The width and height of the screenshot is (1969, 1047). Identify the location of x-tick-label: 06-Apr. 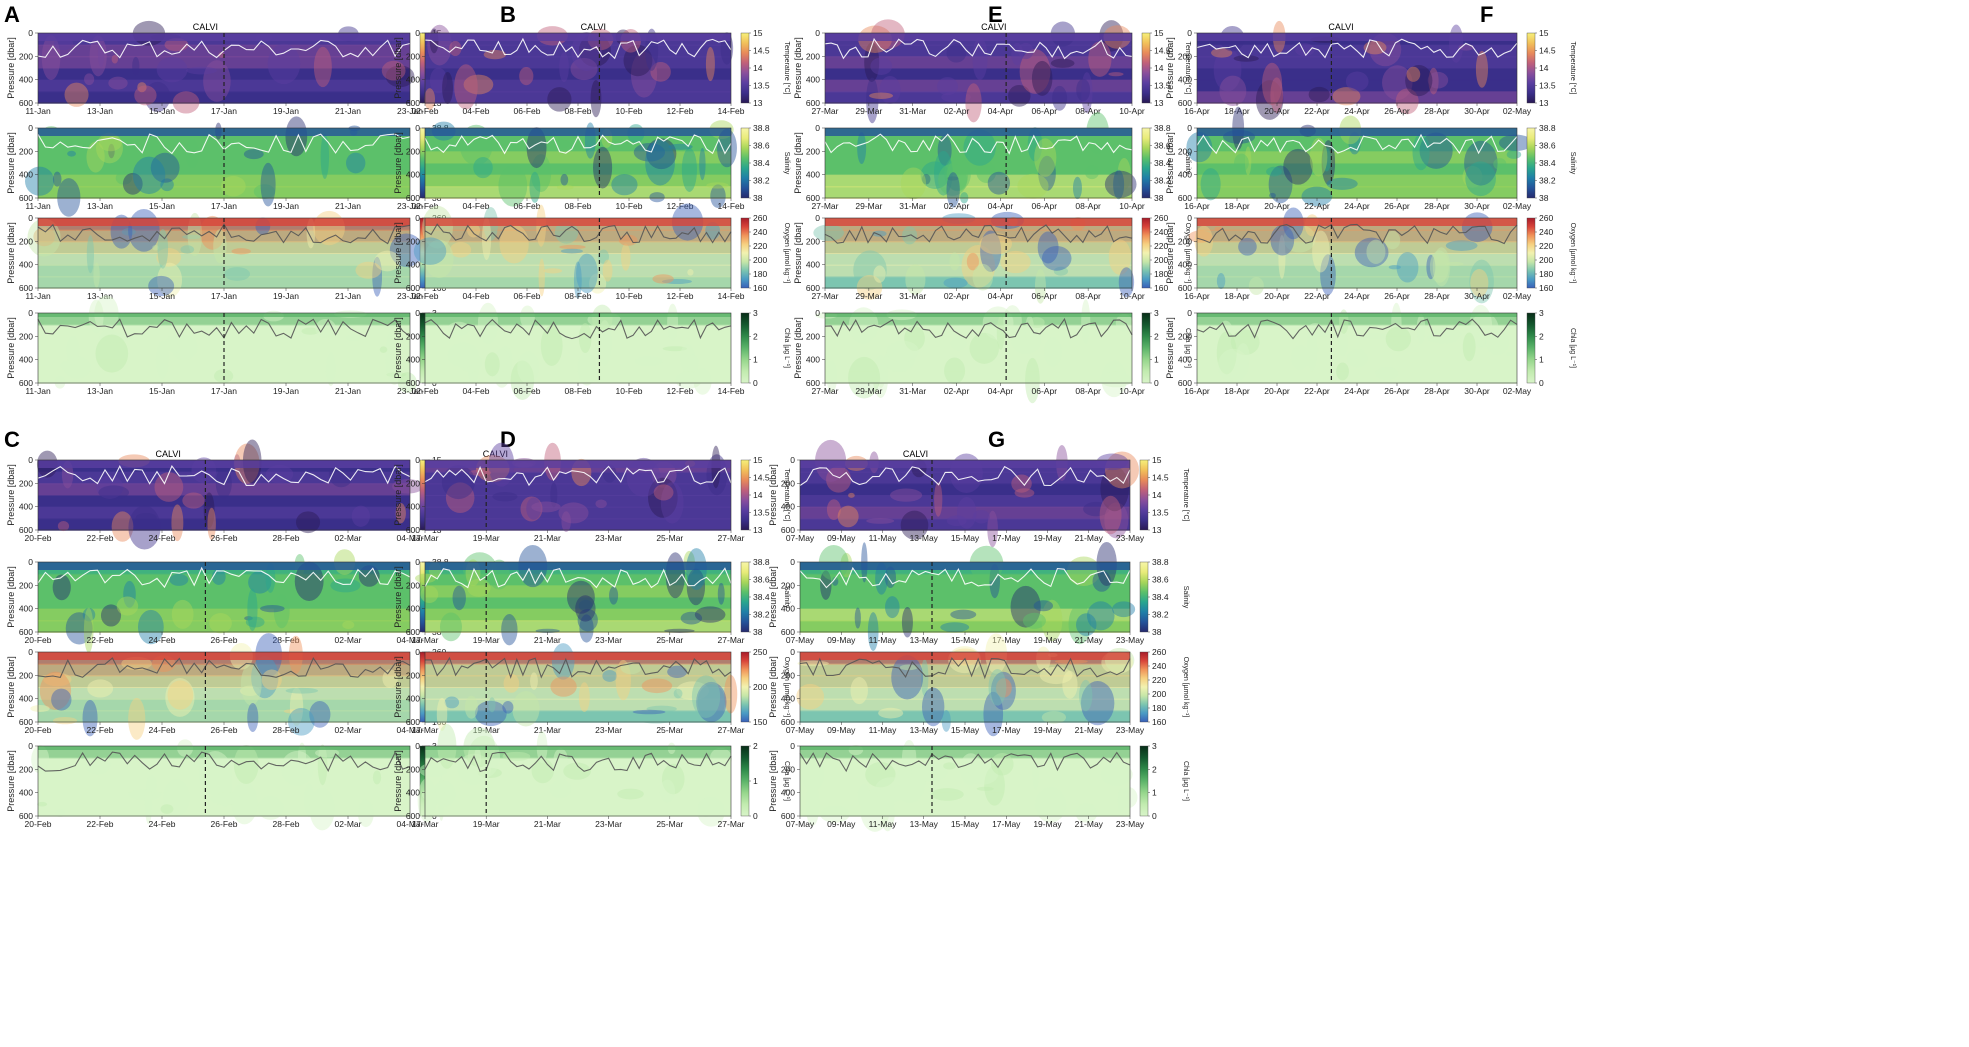
(1045, 296).